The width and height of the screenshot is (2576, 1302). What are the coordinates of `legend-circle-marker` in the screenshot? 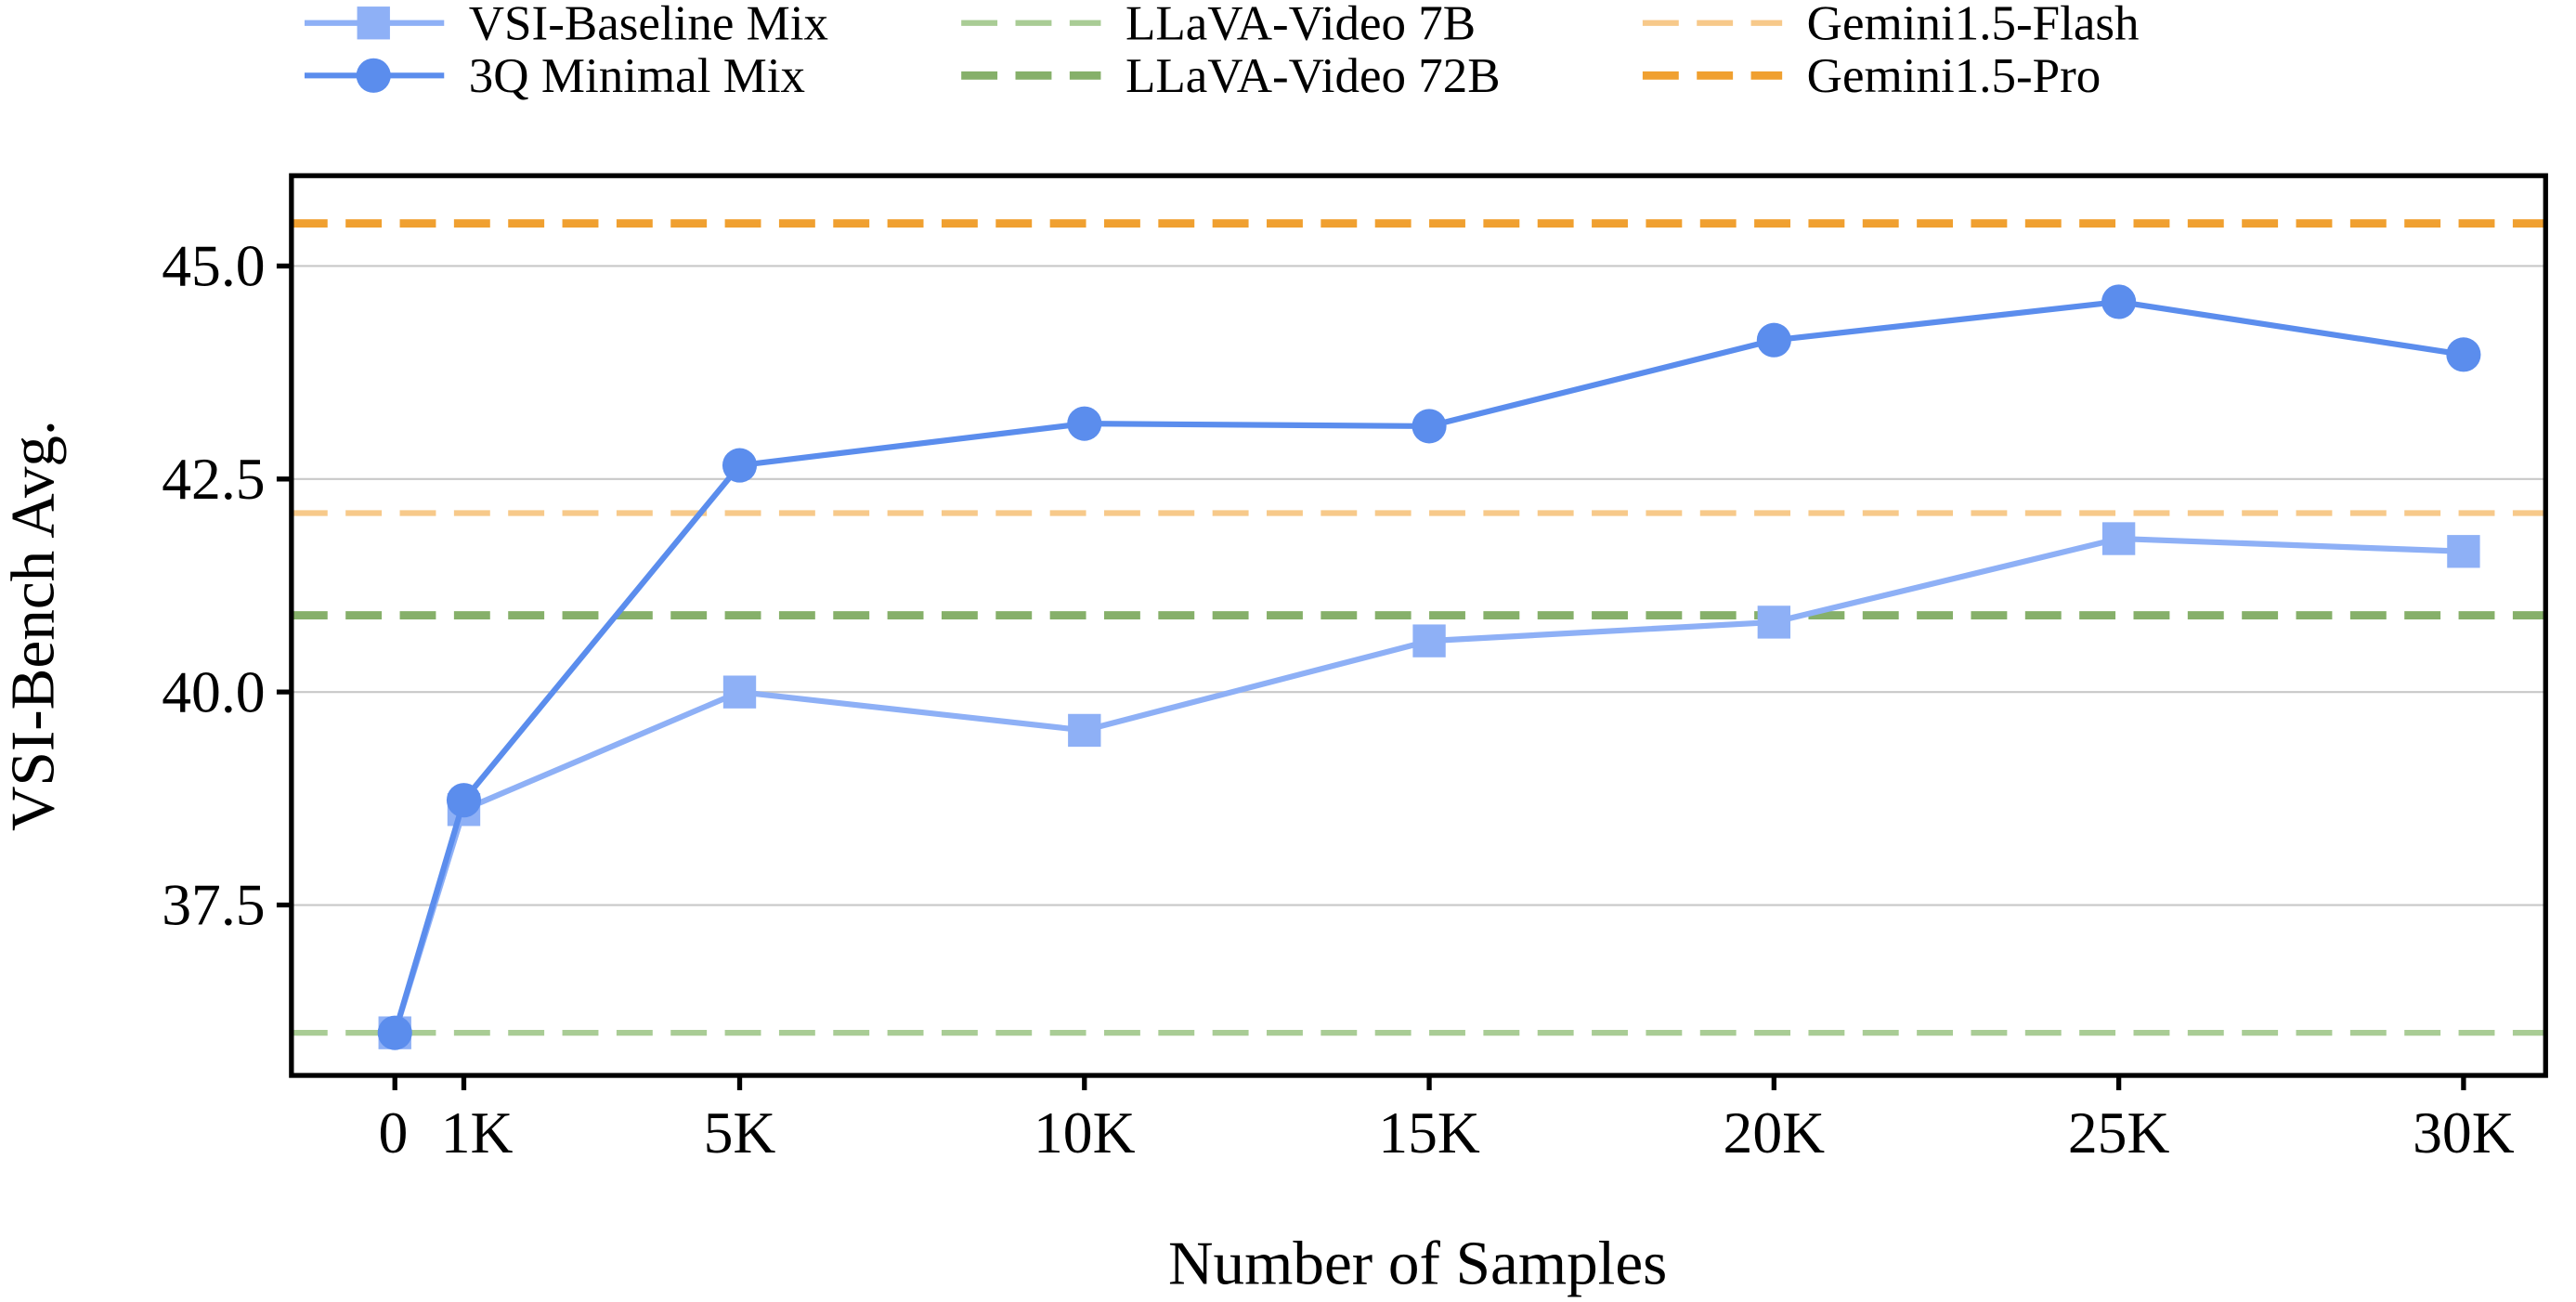 It's located at (374, 75).